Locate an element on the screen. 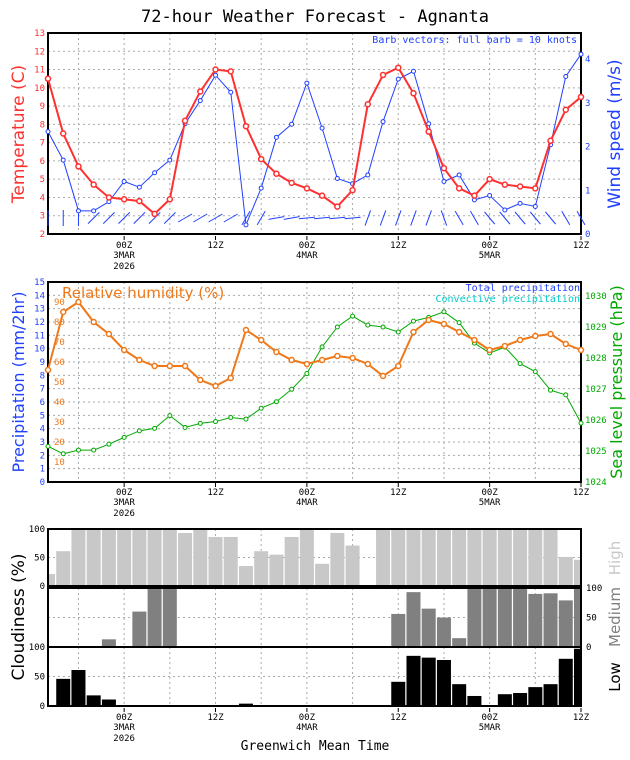 The width and height of the screenshot is (630, 760). precipitation-tick-label: 7 is located at coordinates (42, 390).